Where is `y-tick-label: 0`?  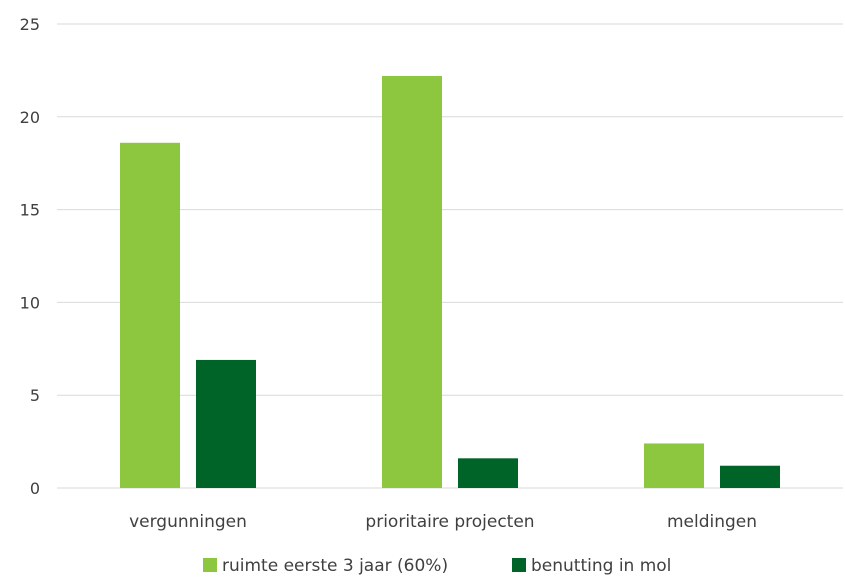 y-tick-label: 0 is located at coordinates (35, 488).